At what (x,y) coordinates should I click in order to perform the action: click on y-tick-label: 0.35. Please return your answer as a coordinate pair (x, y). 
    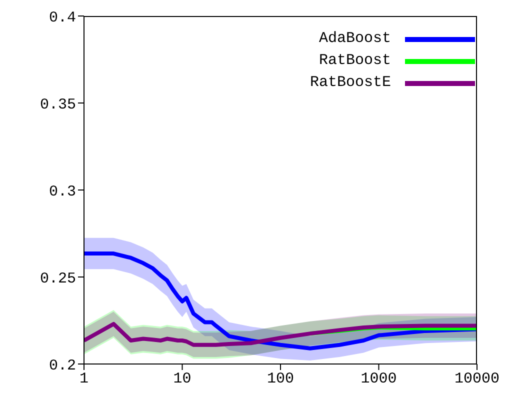
    Looking at the image, I should click on (58, 105).